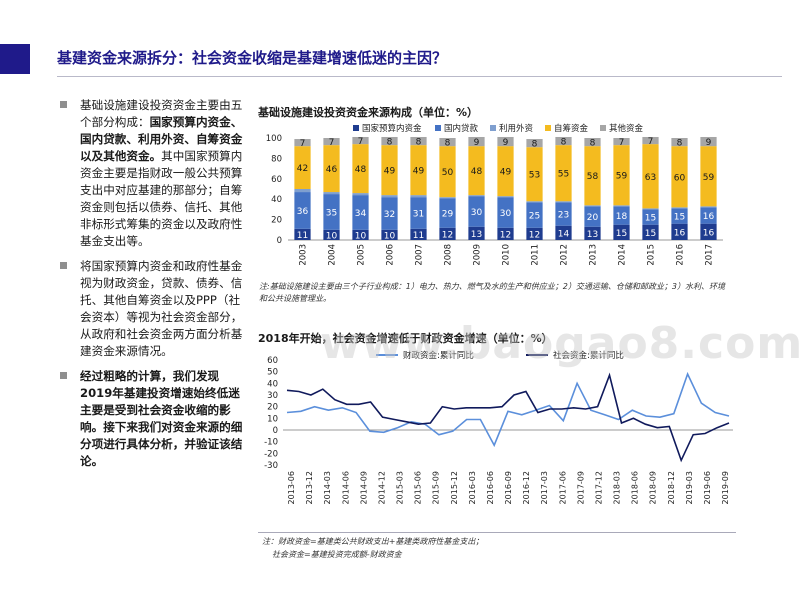  Describe the element at coordinates (562, 487) in the screenshot. I see `x-tick-label: 2017-06` at that location.